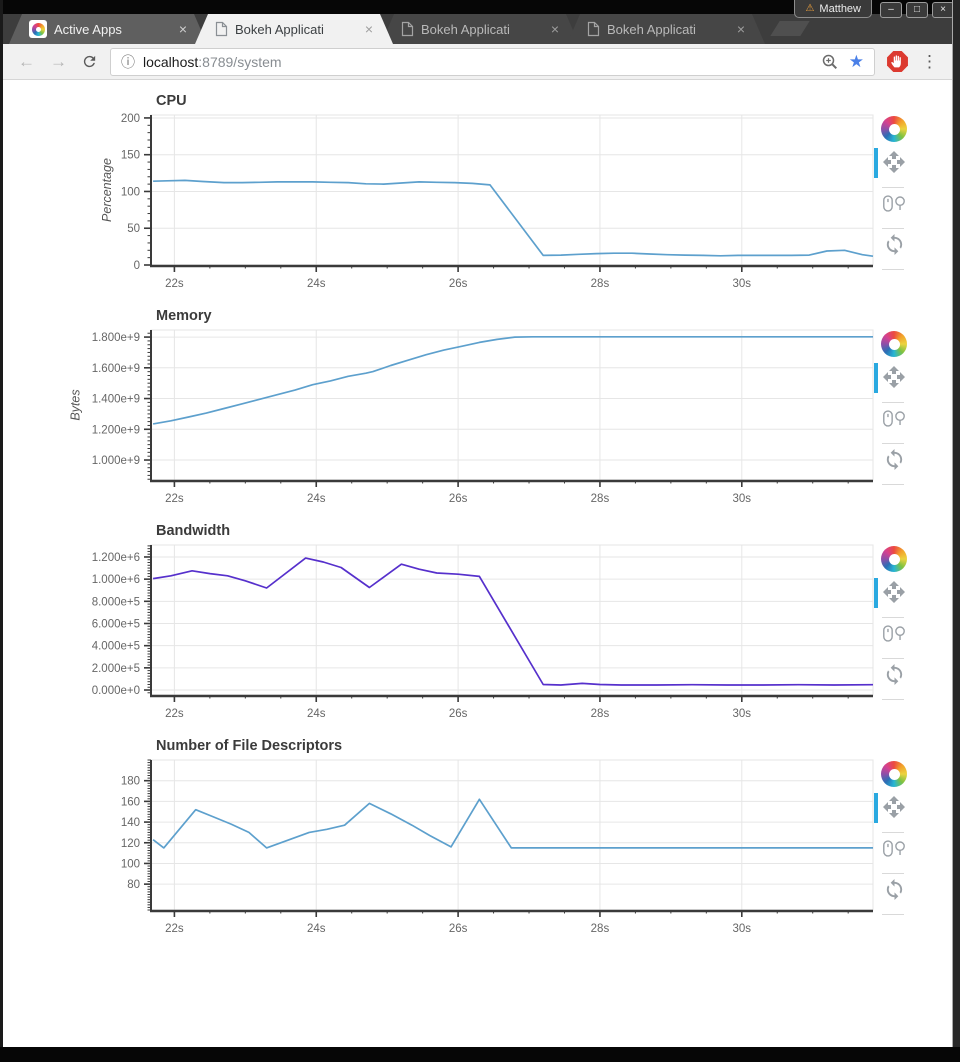  I want to click on bookmark-star-icon: ★, so click(856, 61).